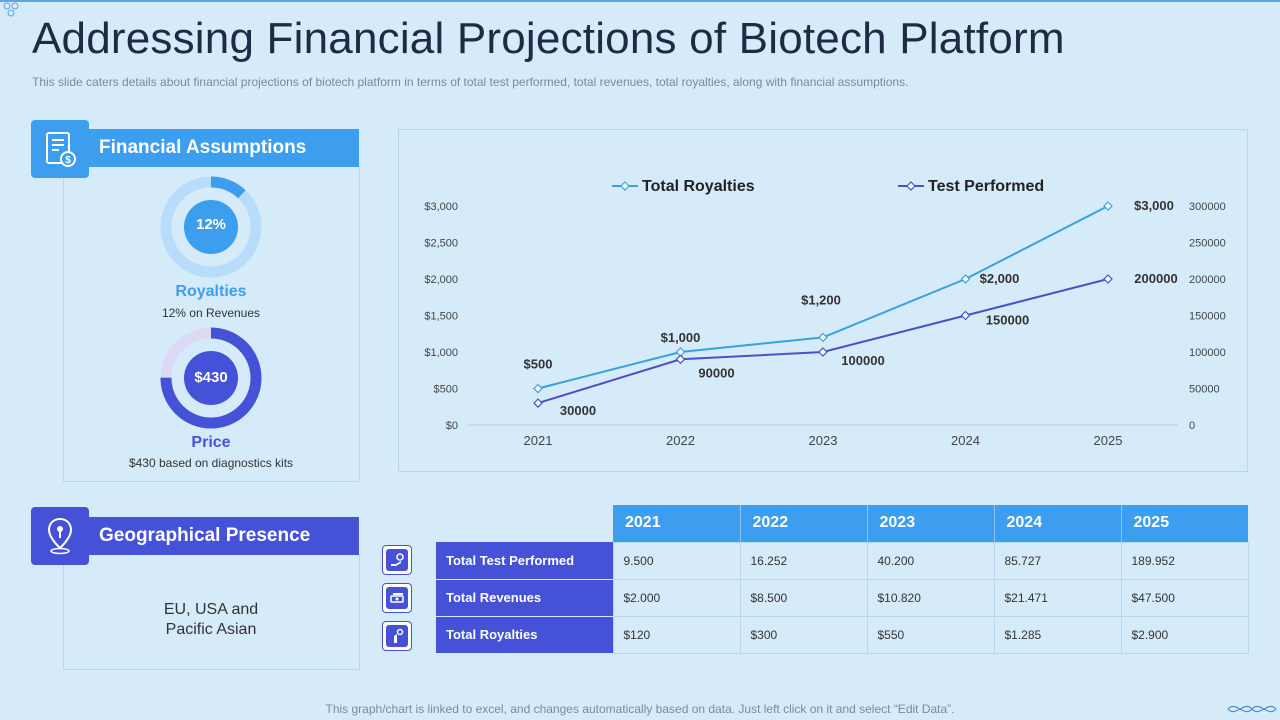 The image size is (1280, 720). I want to click on table-cell: $2.000, so click(676, 597).